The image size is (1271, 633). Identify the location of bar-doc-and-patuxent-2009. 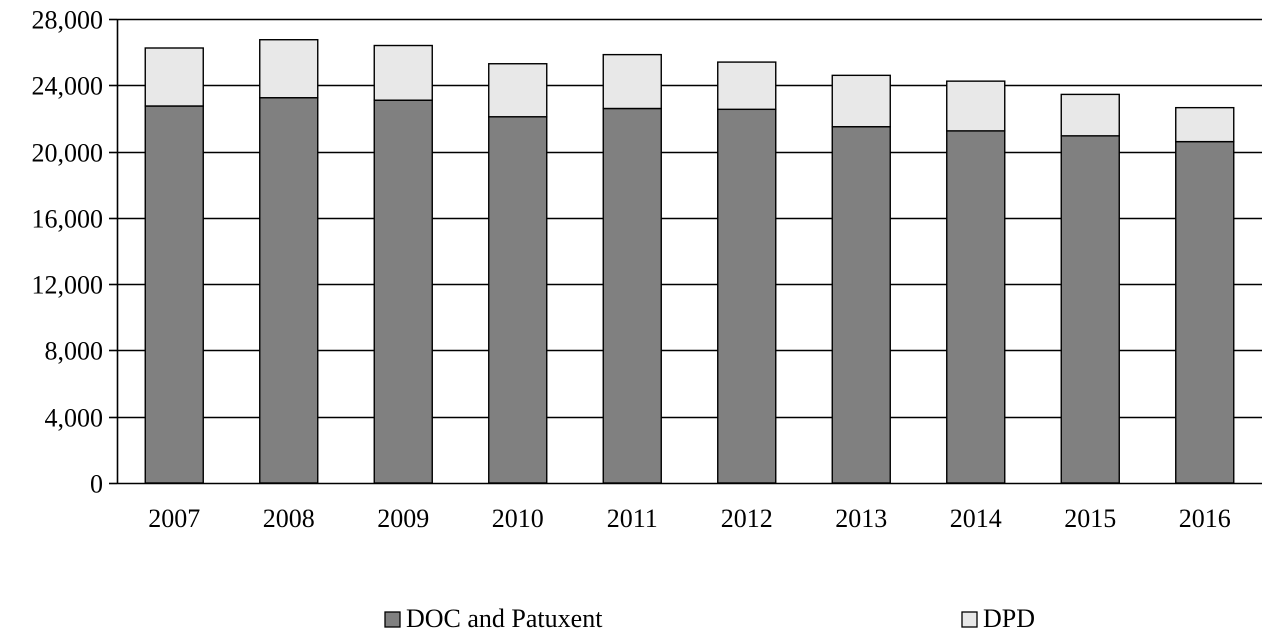
(403, 291).